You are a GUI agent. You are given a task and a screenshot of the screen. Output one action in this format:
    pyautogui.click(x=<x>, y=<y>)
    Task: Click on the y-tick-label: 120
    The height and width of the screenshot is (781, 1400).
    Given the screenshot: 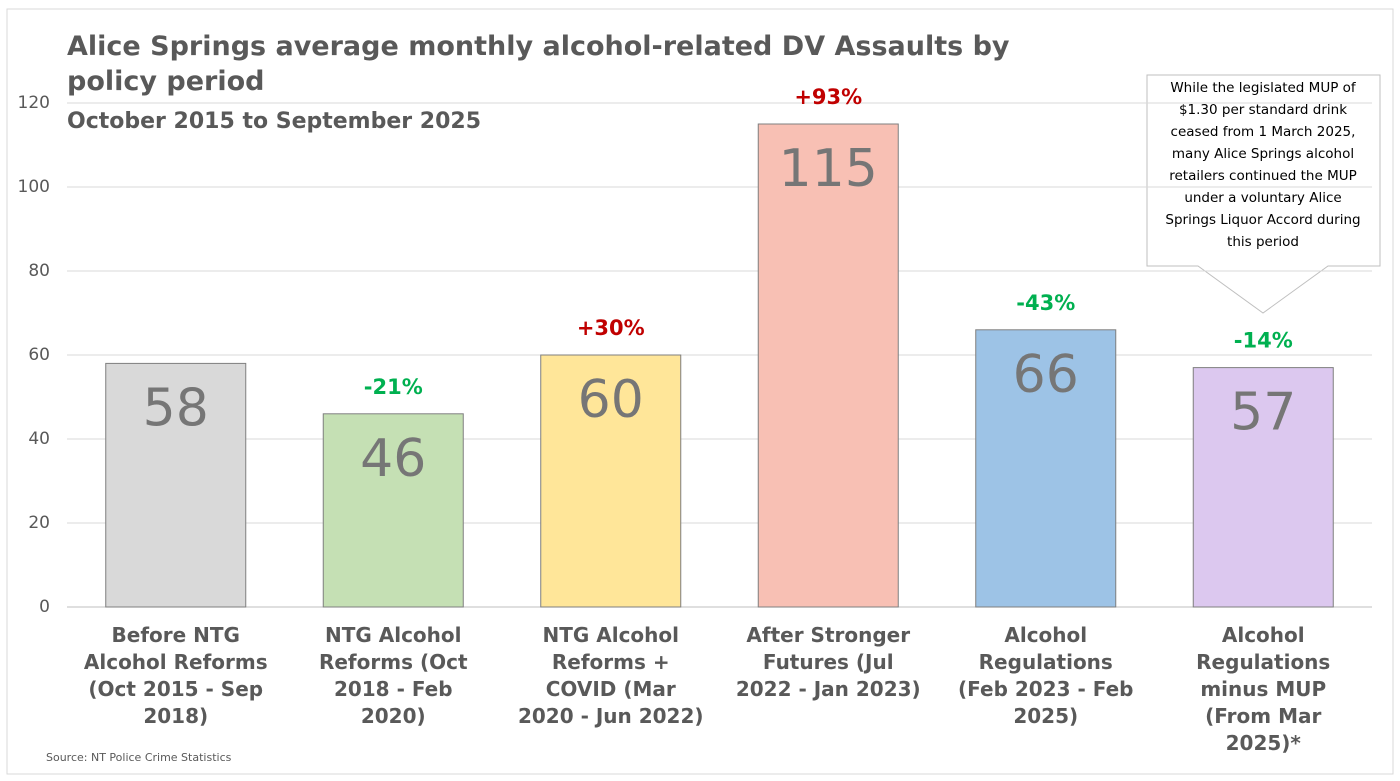 What is the action you would take?
    pyautogui.click(x=34, y=103)
    